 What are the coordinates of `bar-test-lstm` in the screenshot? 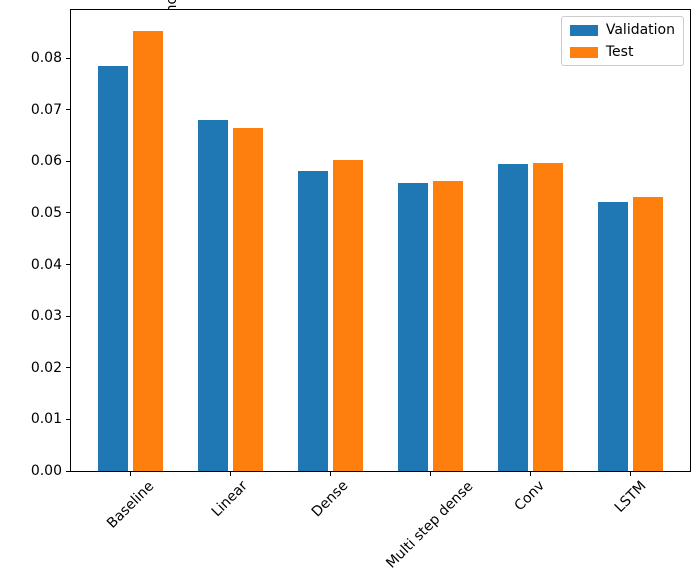 It's located at (647, 333).